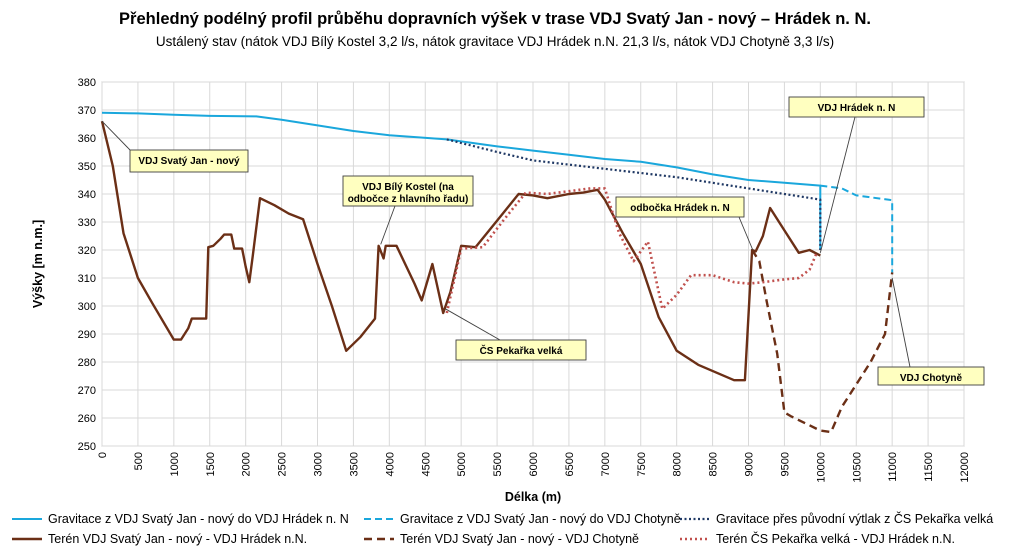 This screenshot has height=556, width=1024. Describe the element at coordinates (87, 363) in the screenshot. I see `y-tick-label: 280` at that location.